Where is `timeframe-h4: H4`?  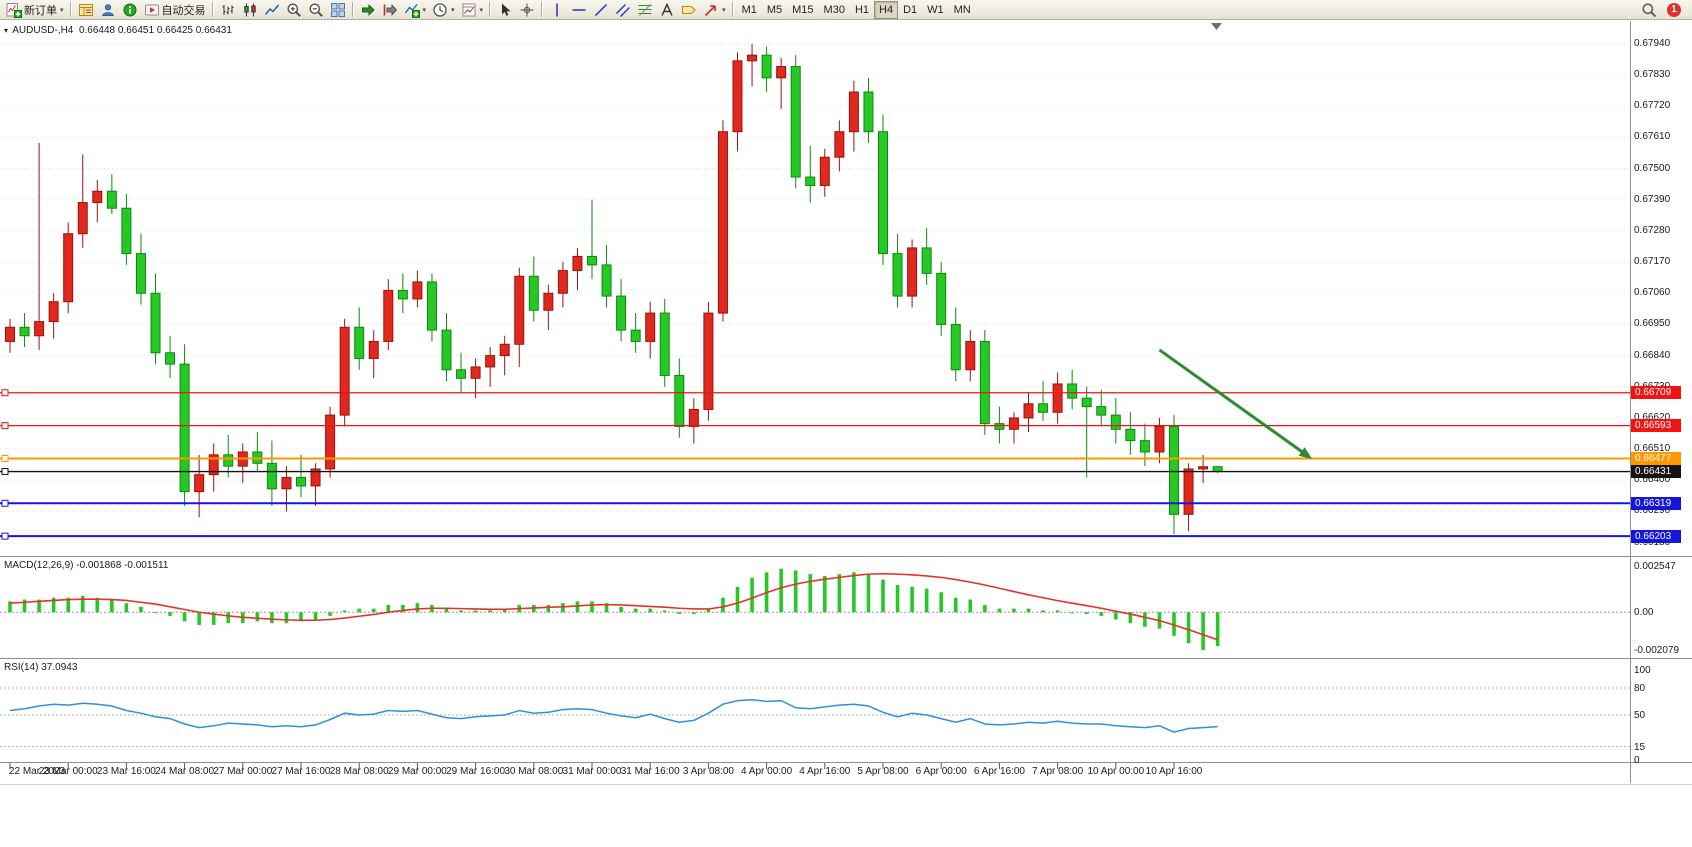 timeframe-h4: H4 is located at coordinates (886, 9).